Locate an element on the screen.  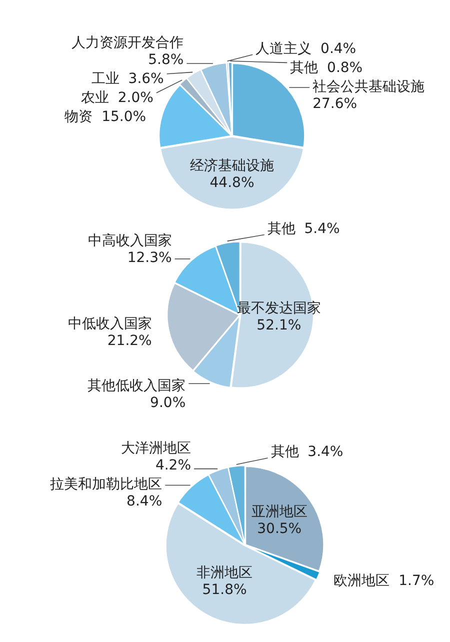
data-label: 9.0% is located at coordinates (168, 402).